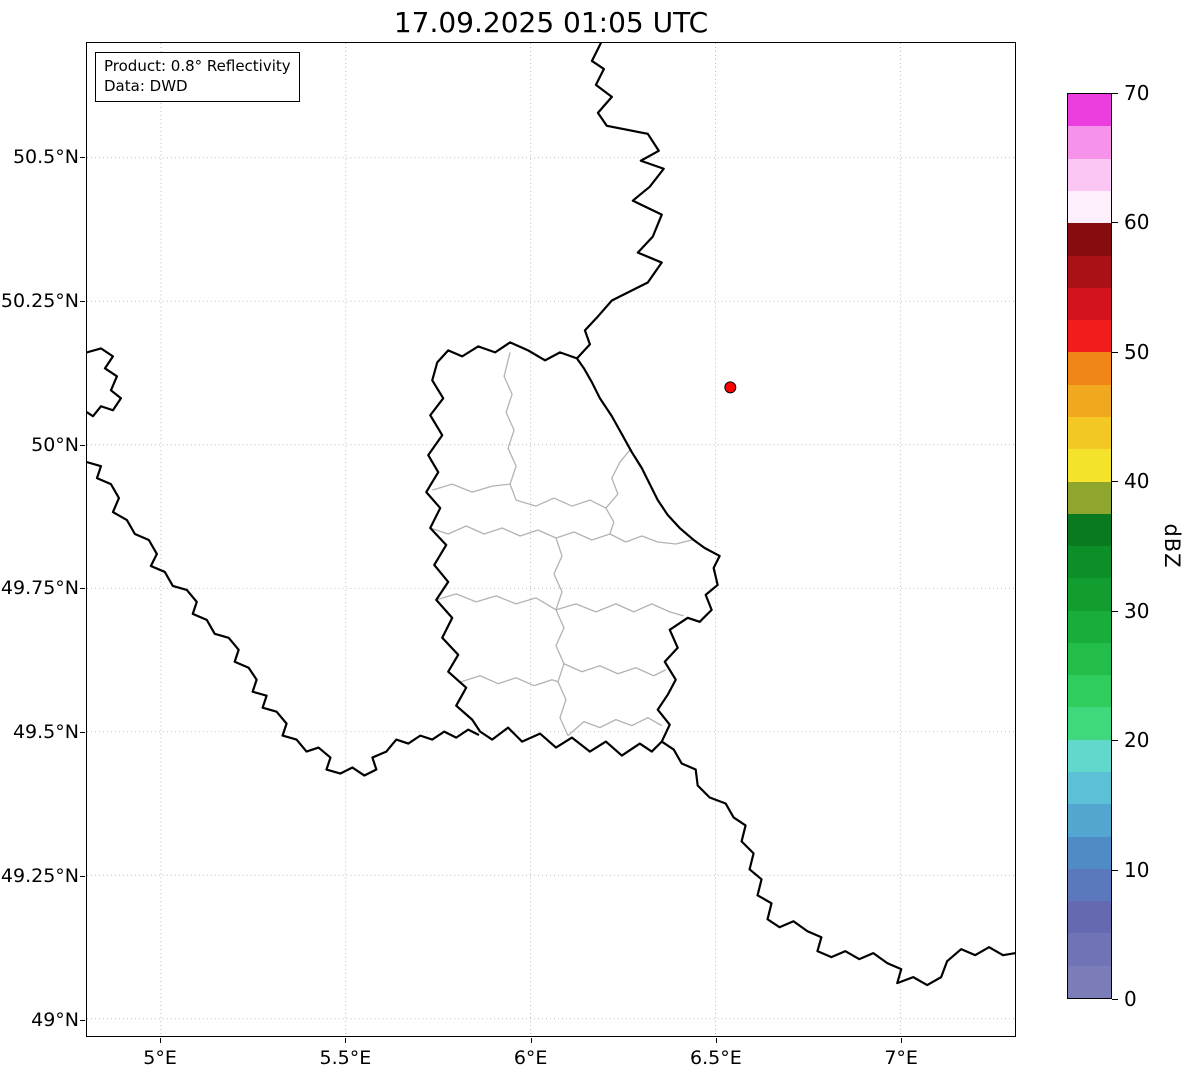 The height and width of the screenshot is (1081, 1202). I want to click on colorbar-tick-label: 20, so click(1137, 740).